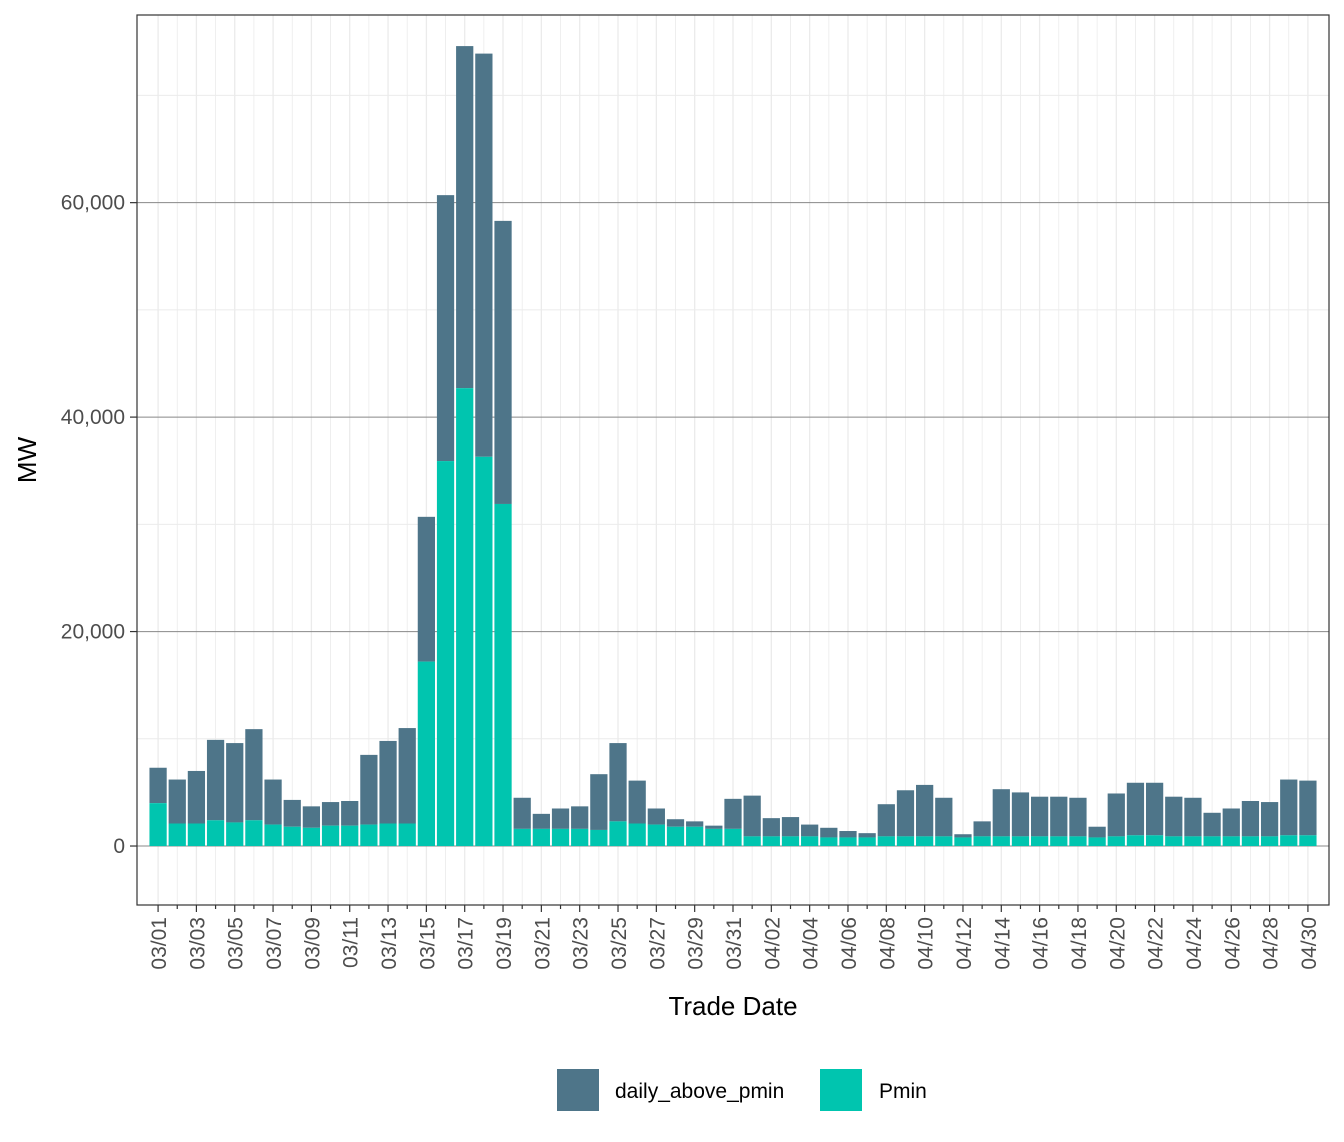  What do you see at coordinates (619, 943) in the screenshot?
I see `x-tick-label: 03/25` at bounding box center [619, 943].